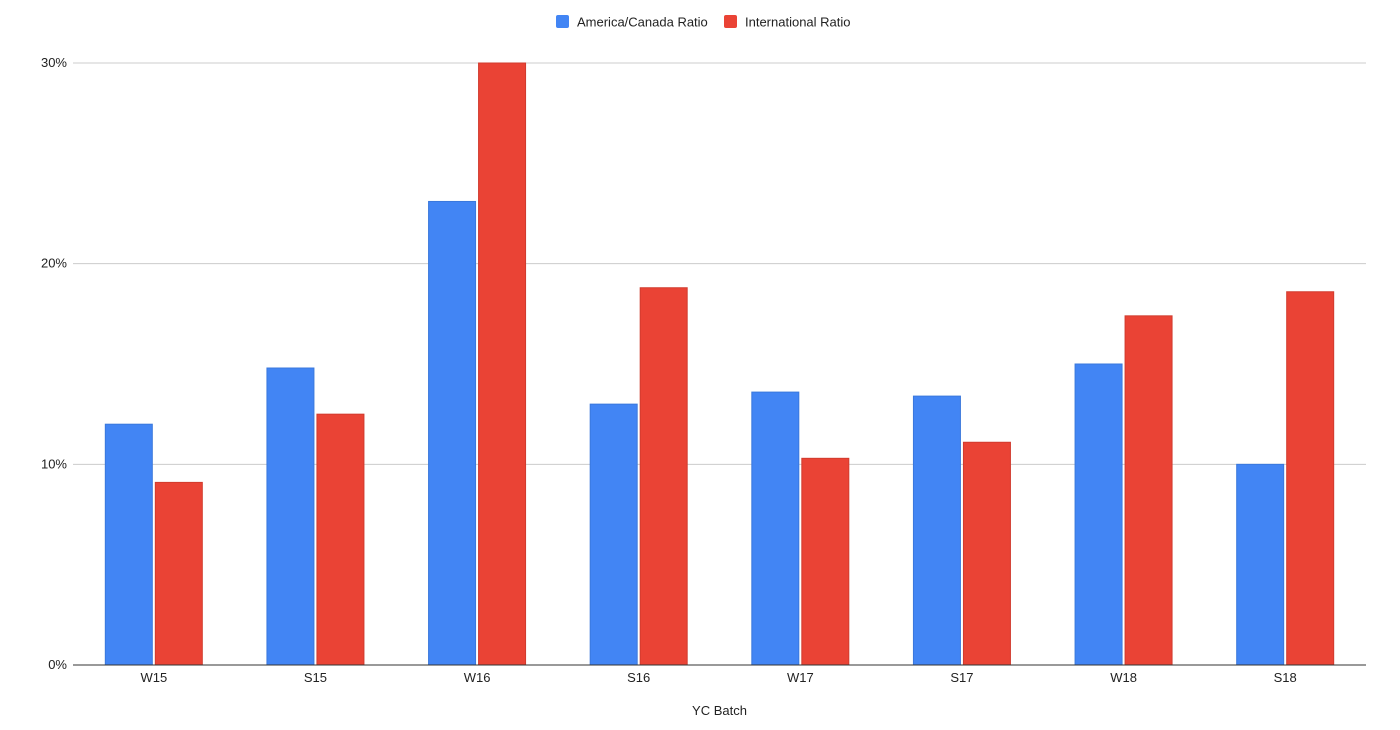  I want to click on bar-america-canada-s18, so click(1260, 564).